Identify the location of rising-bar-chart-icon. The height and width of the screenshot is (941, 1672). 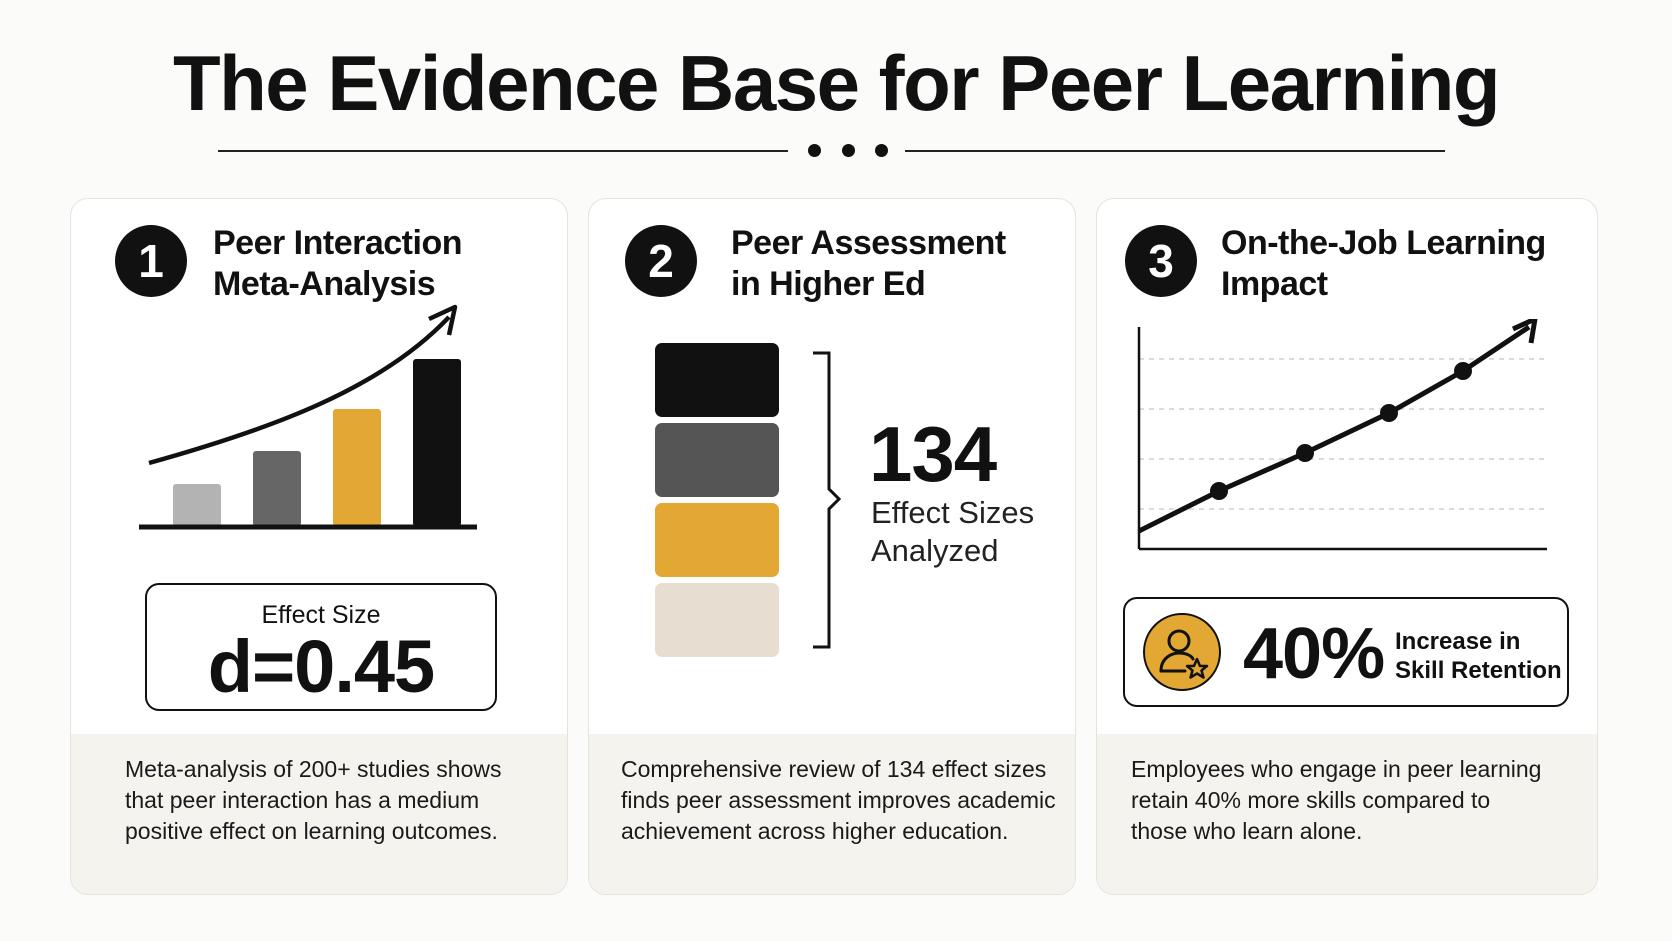
(308, 417).